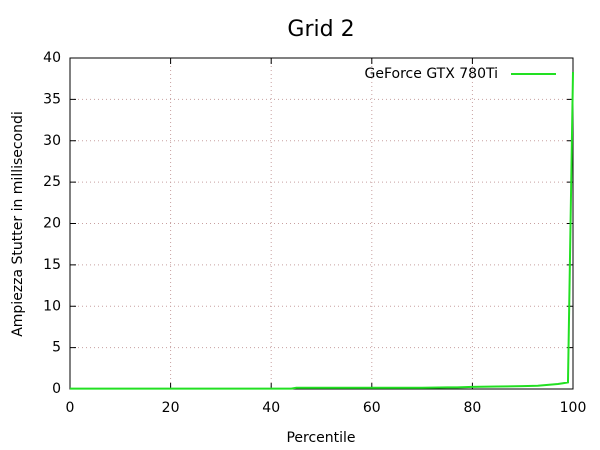  I want to click on y-tick-label: 20, so click(52, 224).